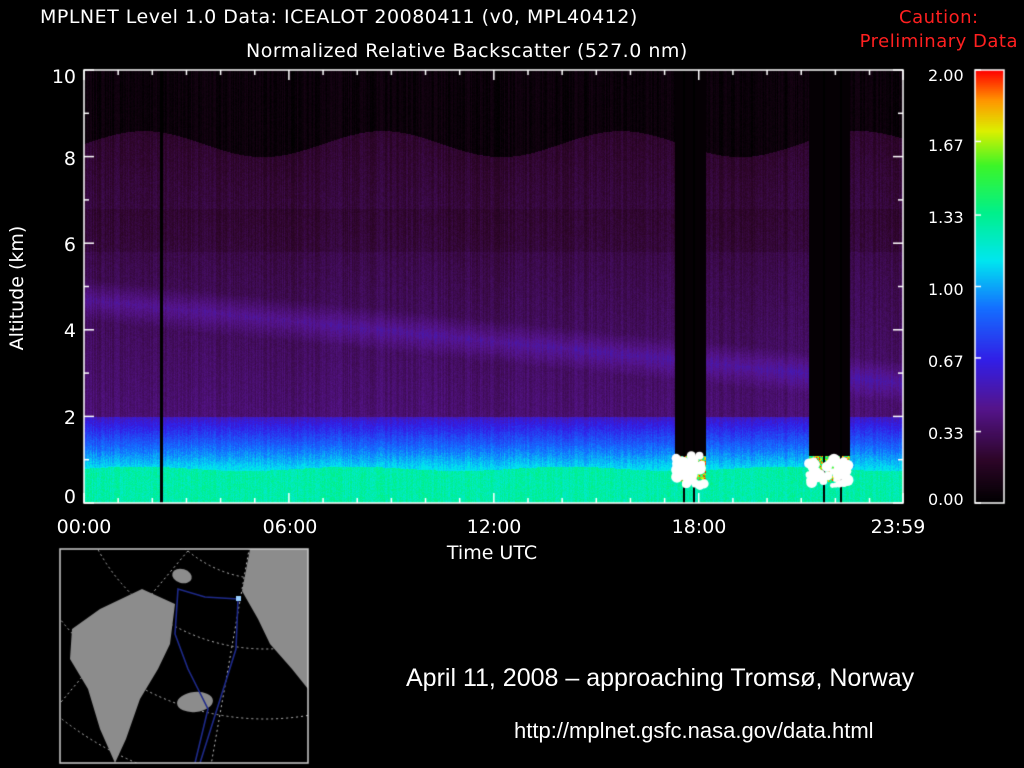  Describe the element at coordinates (63, 77) in the screenshot. I see `y-tick-label: 10` at that location.